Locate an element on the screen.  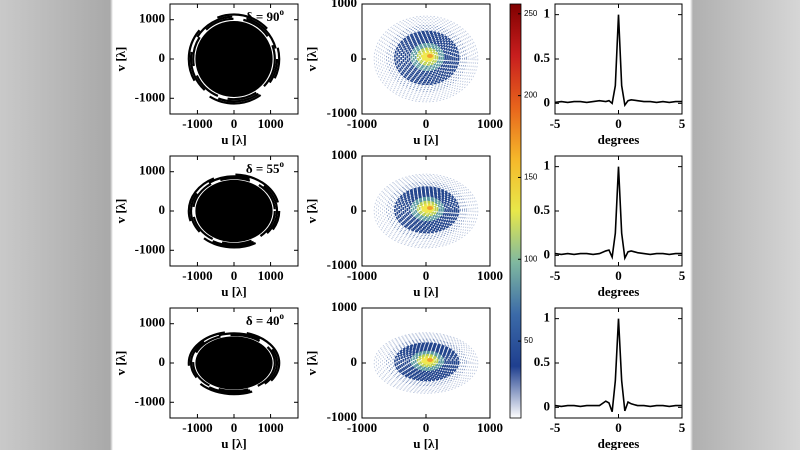
colorbar is located at coordinates (515, 211).